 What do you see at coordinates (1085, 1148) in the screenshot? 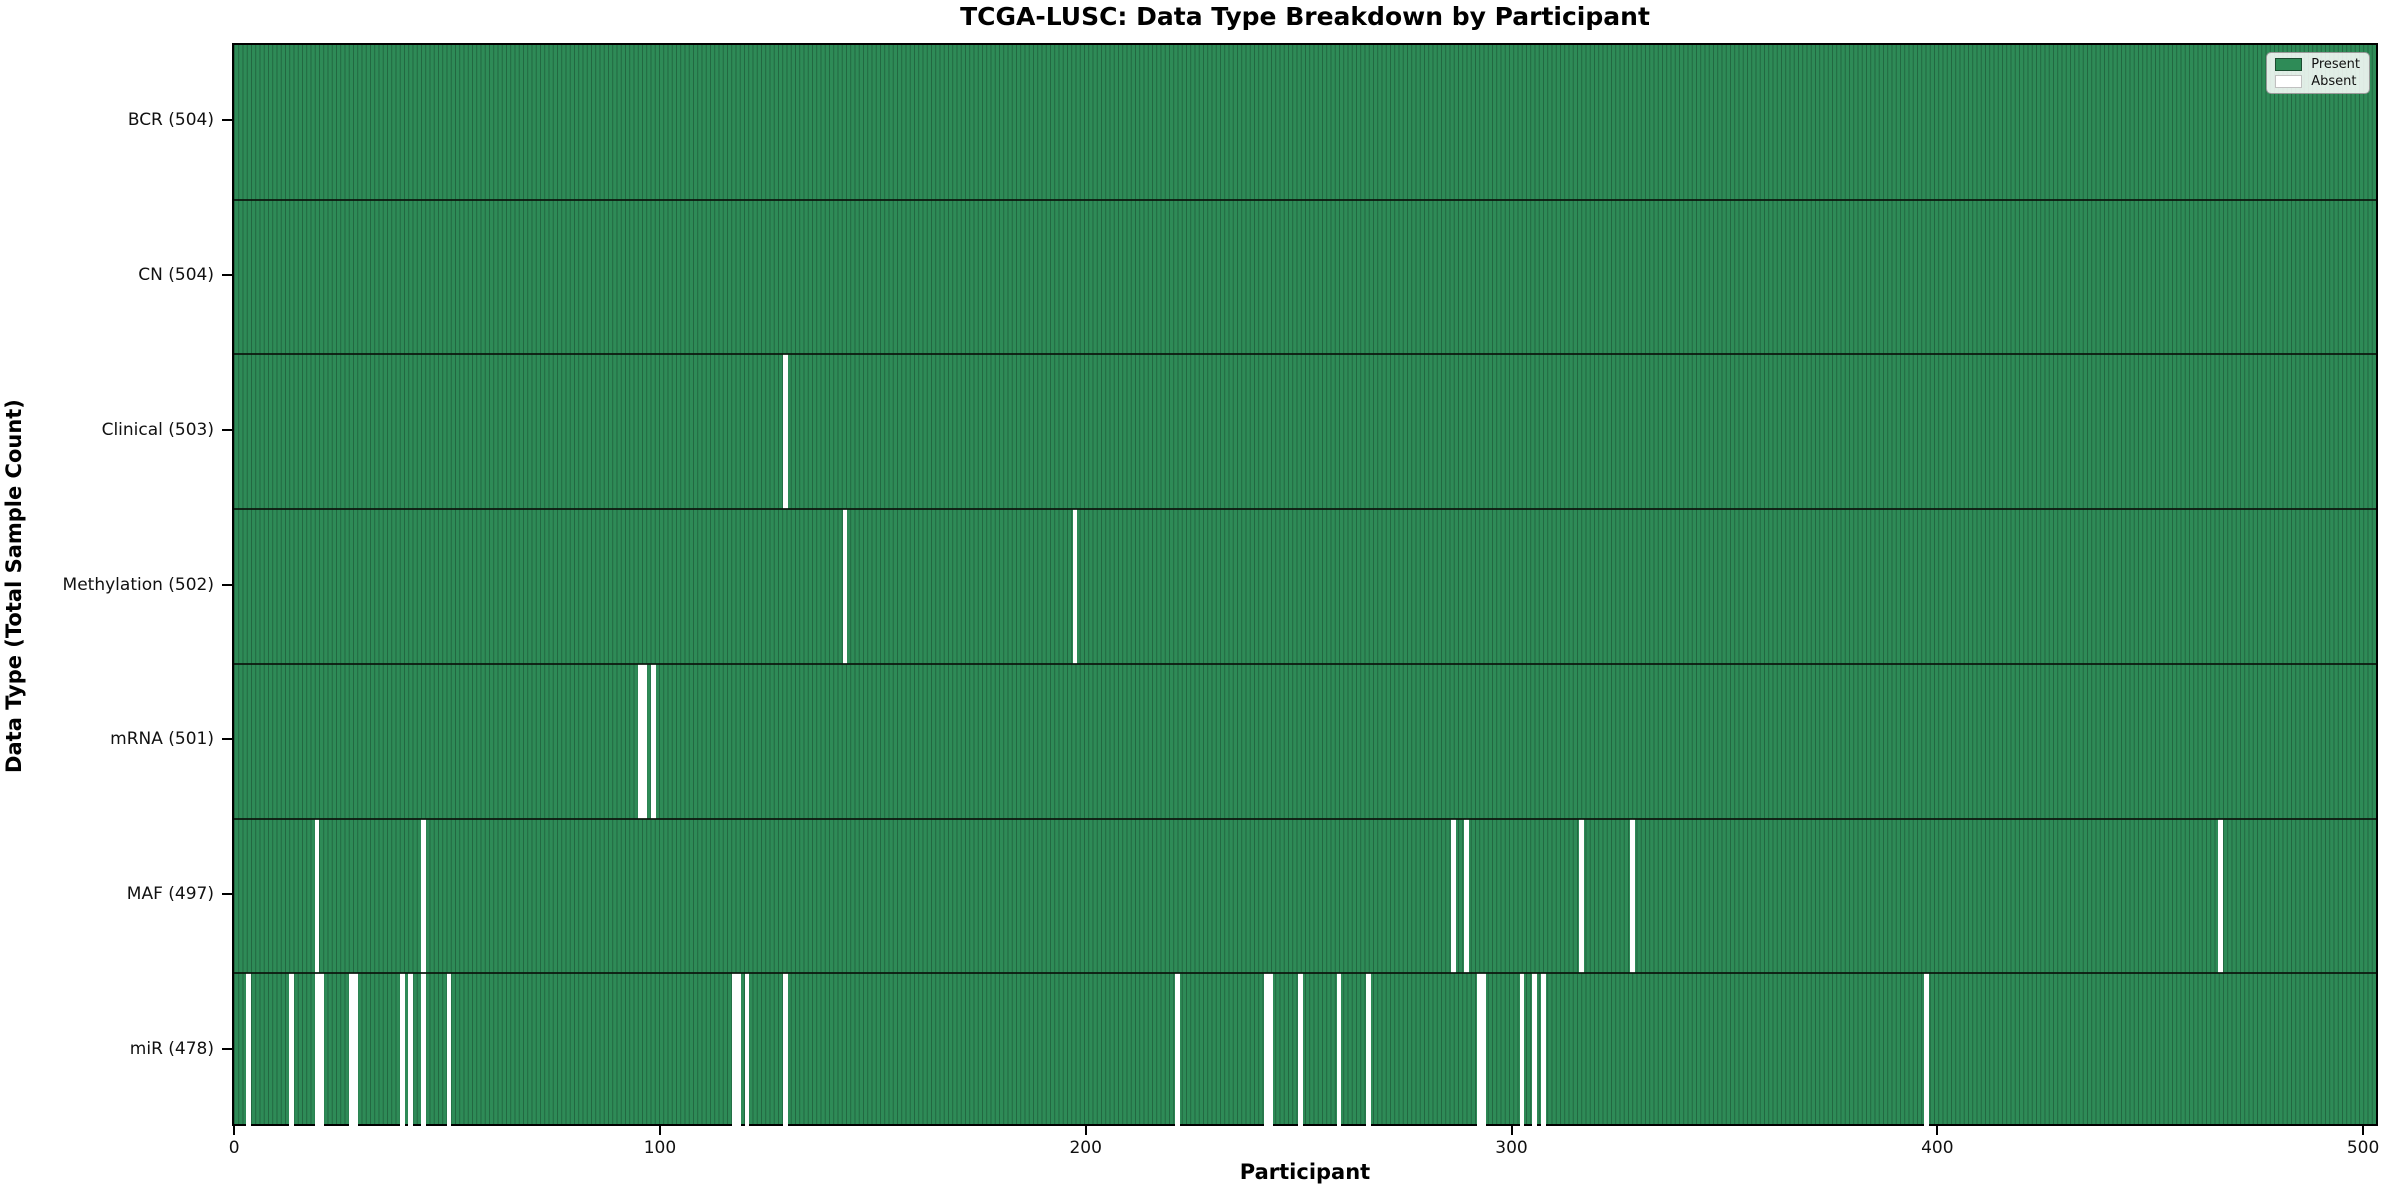
I see `x-tick-label: 200` at bounding box center [1085, 1148].